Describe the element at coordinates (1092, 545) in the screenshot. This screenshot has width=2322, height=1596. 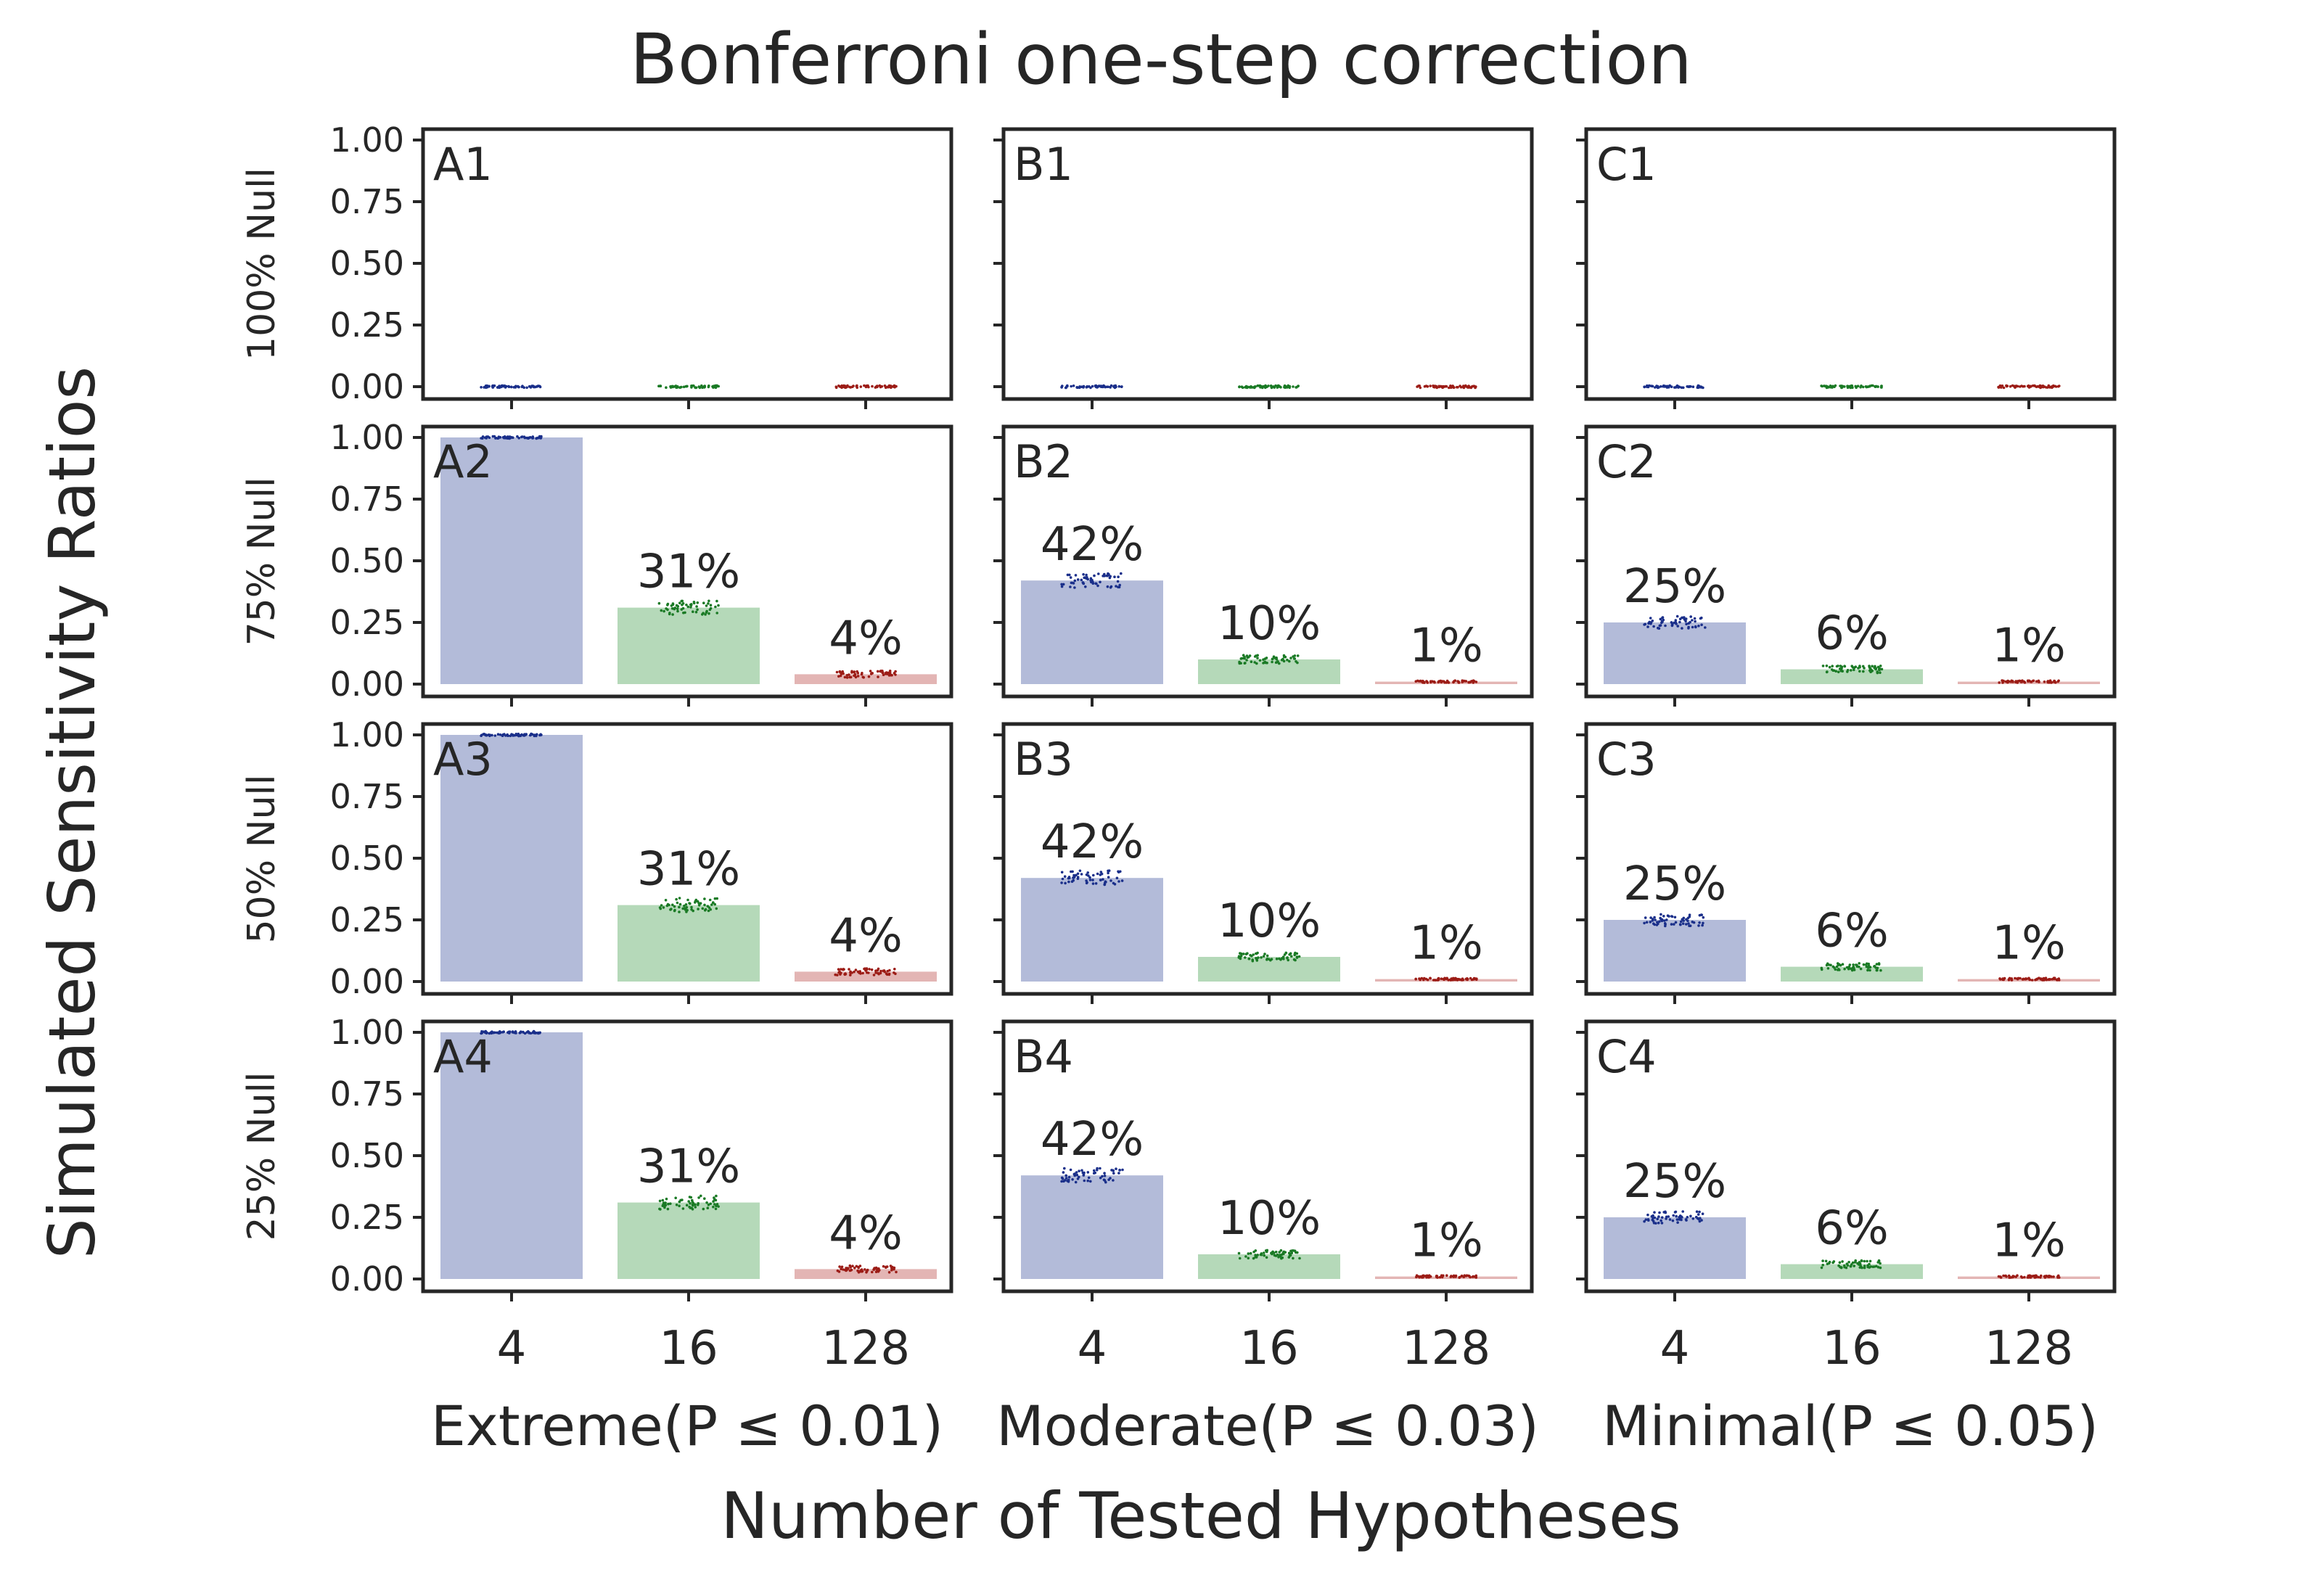
I see `data-label-B2-4: 42%` at that location.